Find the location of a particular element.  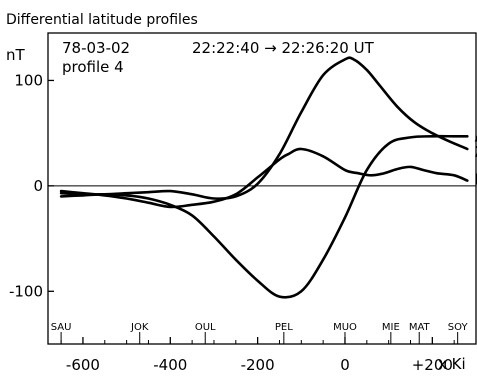

station-label: MIE is located at coordinates (391, 327).